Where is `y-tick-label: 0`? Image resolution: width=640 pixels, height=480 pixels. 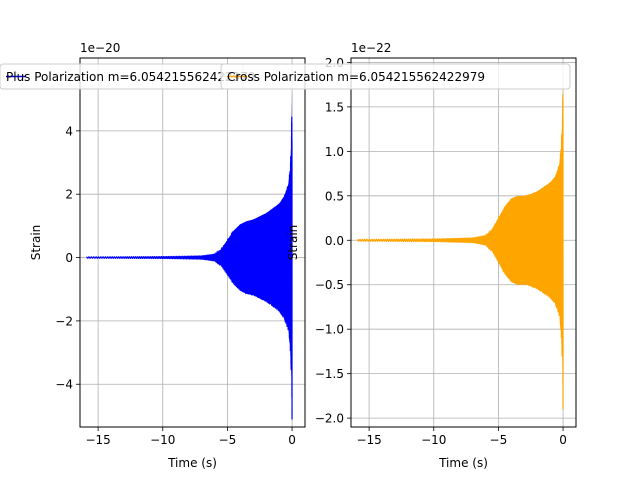
y-tick-label: 0 is located at coordinates (69, 258).